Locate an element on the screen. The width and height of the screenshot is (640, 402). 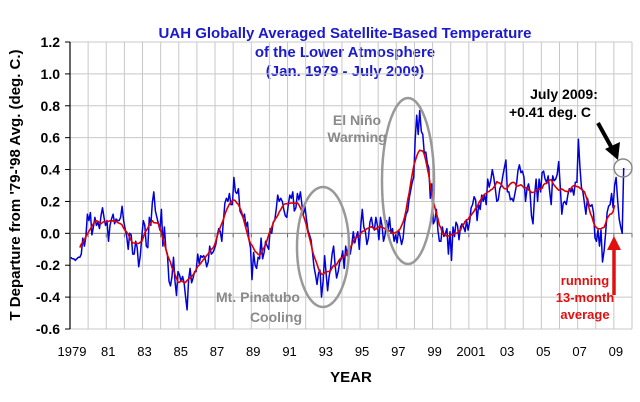
chart-title-line-2: of the Lower Atmosphere is located at coordinates (345, 52).